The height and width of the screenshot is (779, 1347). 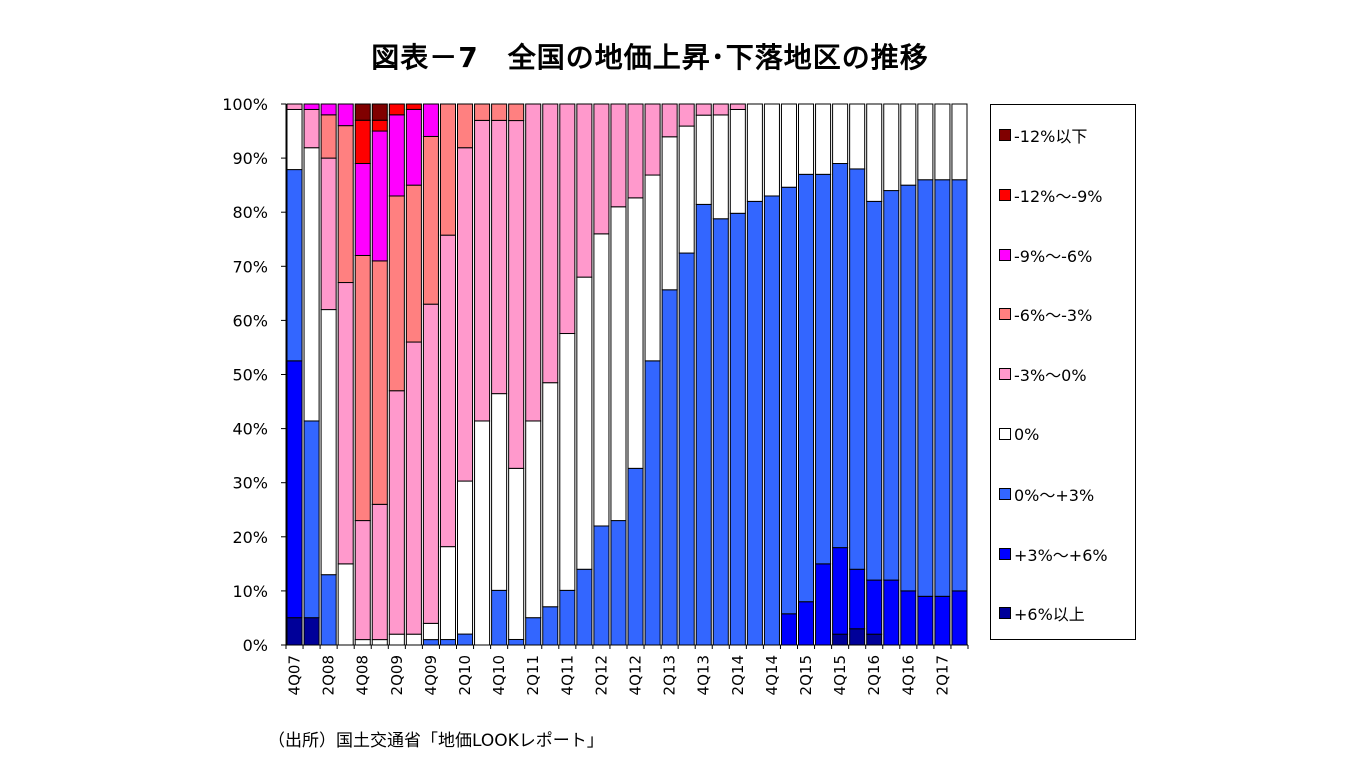 What do you see at coordinates (857, 599) in the screenshot?
I see `bar-segment-1Q16-s1` at bounding box center [857, 599].